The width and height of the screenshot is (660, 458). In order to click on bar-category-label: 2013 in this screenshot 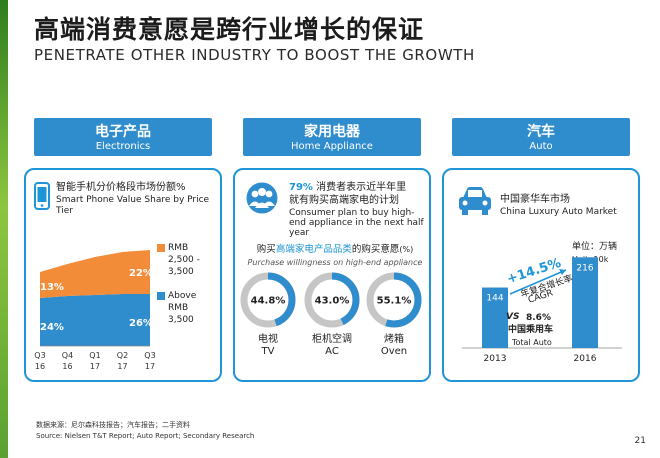, I will do `click(495, 359)`.